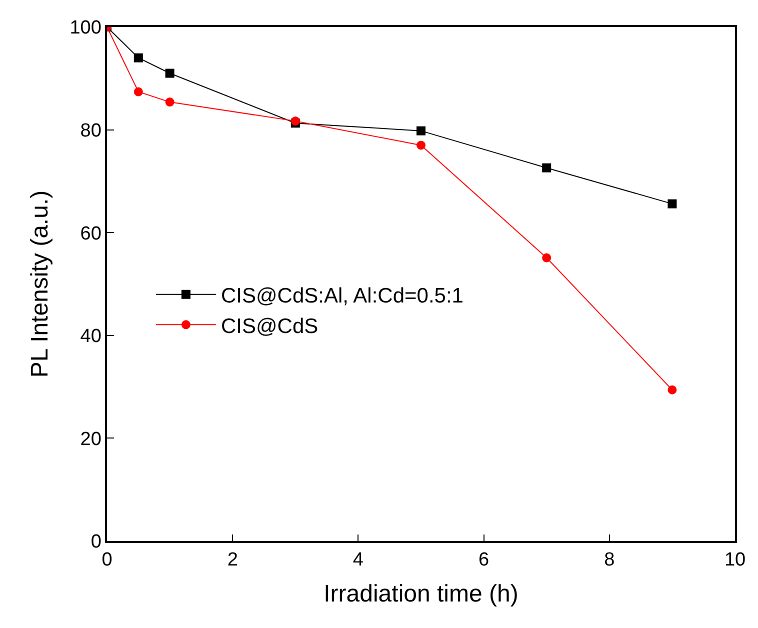  Describe the element at coordinates (40, 284) in the screenshot. I see `y-axis-title: PL Intensity (a.u.)` at that location.